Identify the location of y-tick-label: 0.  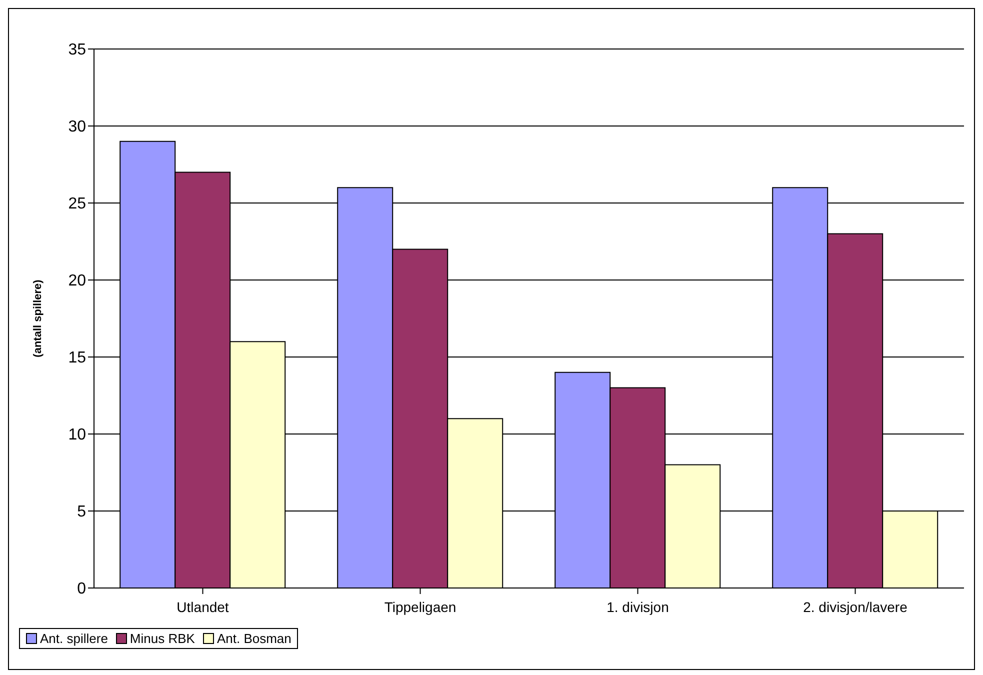
(81, 589).